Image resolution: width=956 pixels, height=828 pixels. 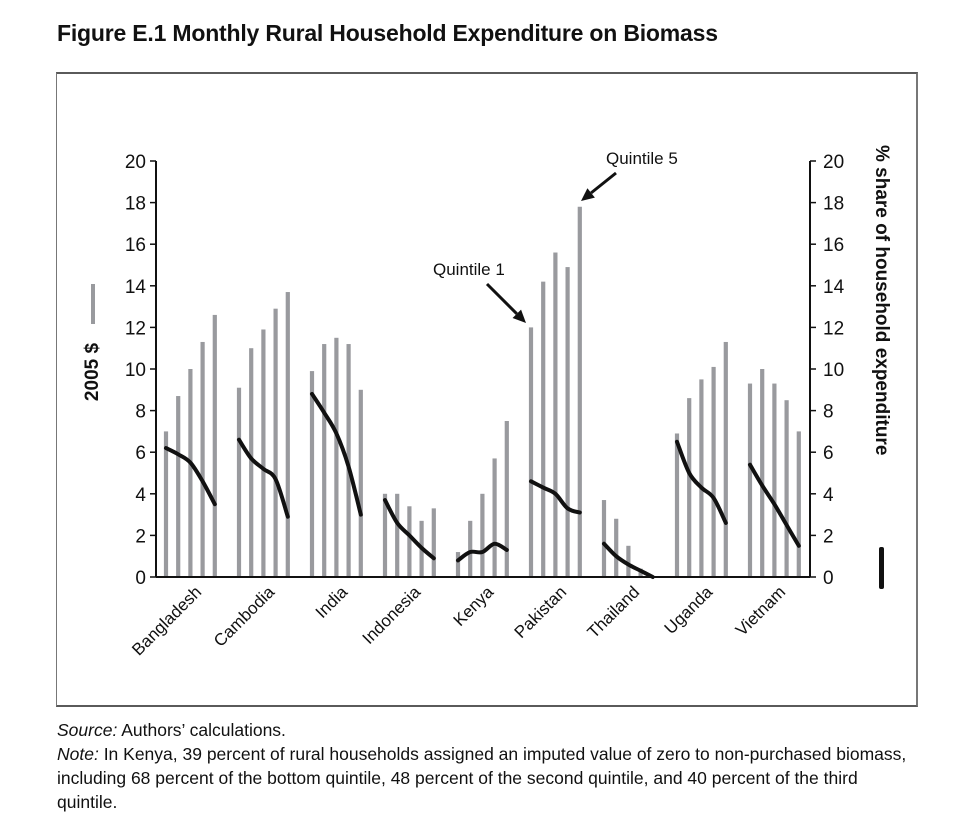 I want to click on left-tick-label: 10, so click(x=135, y=370).